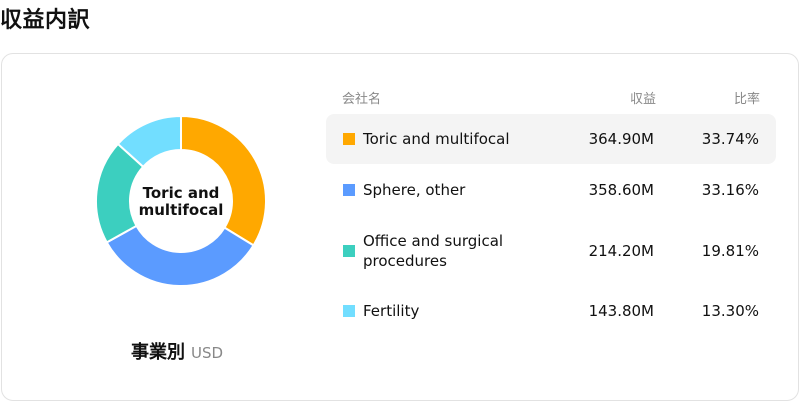  I want to click on donut-chart: Toric and multifocal, so click(181, 201).